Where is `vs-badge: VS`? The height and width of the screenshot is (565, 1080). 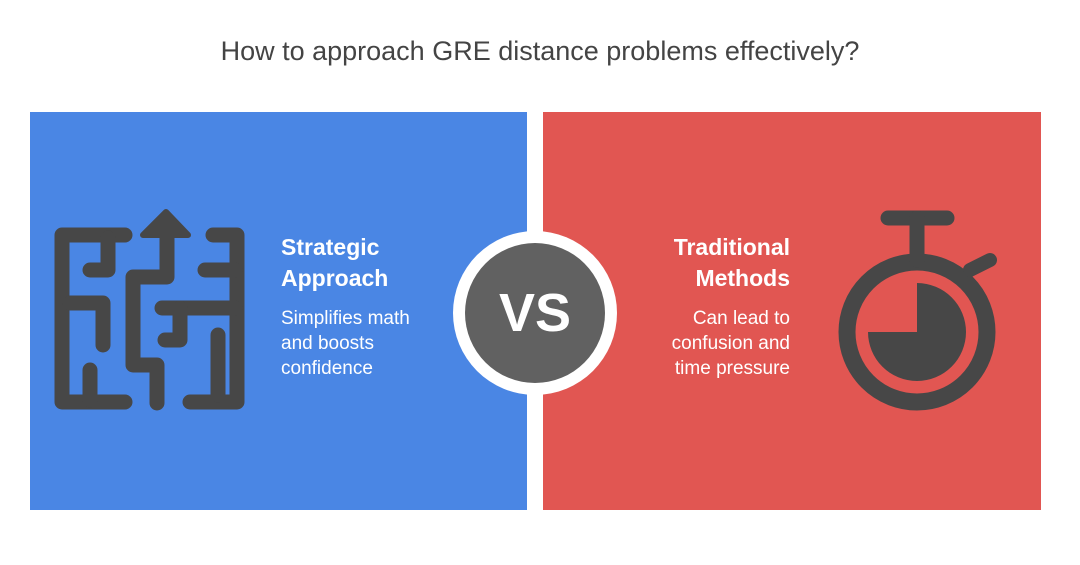
vs-badge: VS is located at coordinates (535, 313).